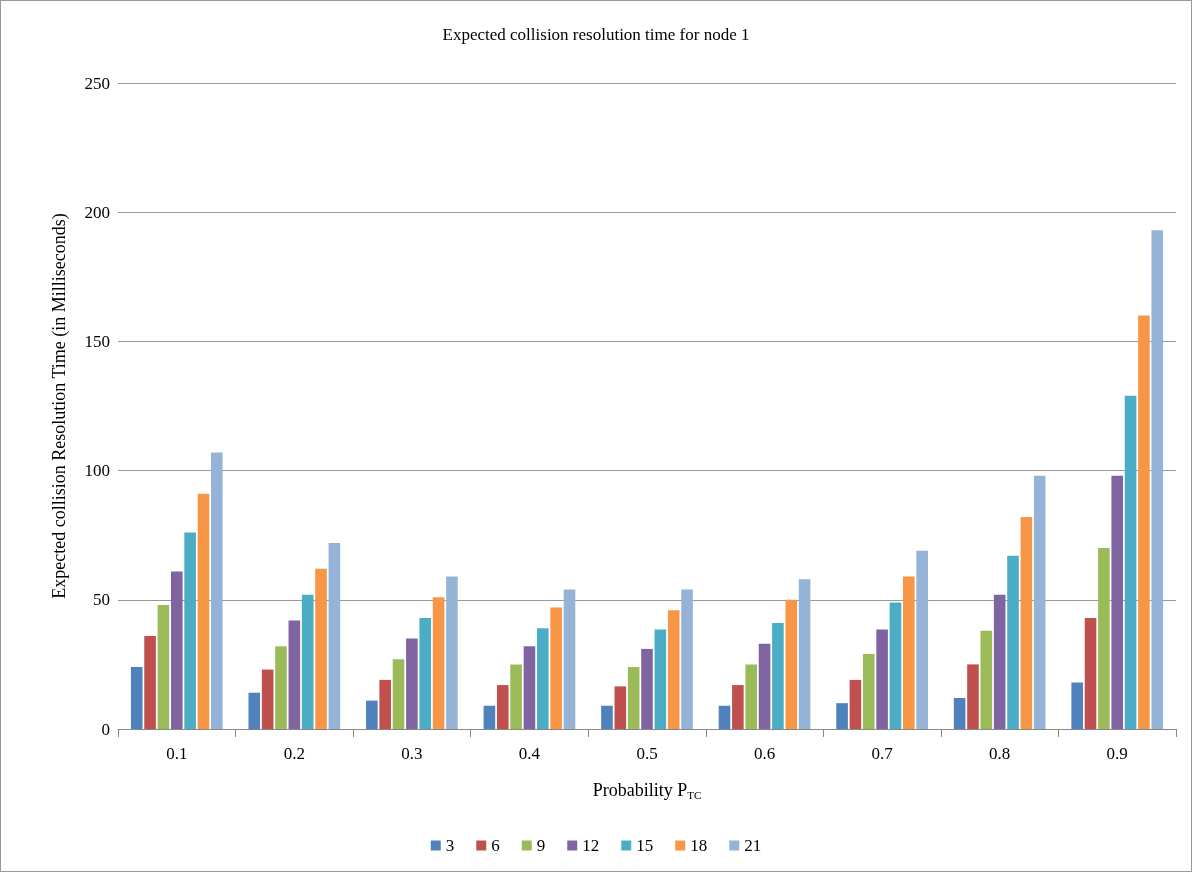  I want to click on y-tick-label: 0, so click(105, 729).